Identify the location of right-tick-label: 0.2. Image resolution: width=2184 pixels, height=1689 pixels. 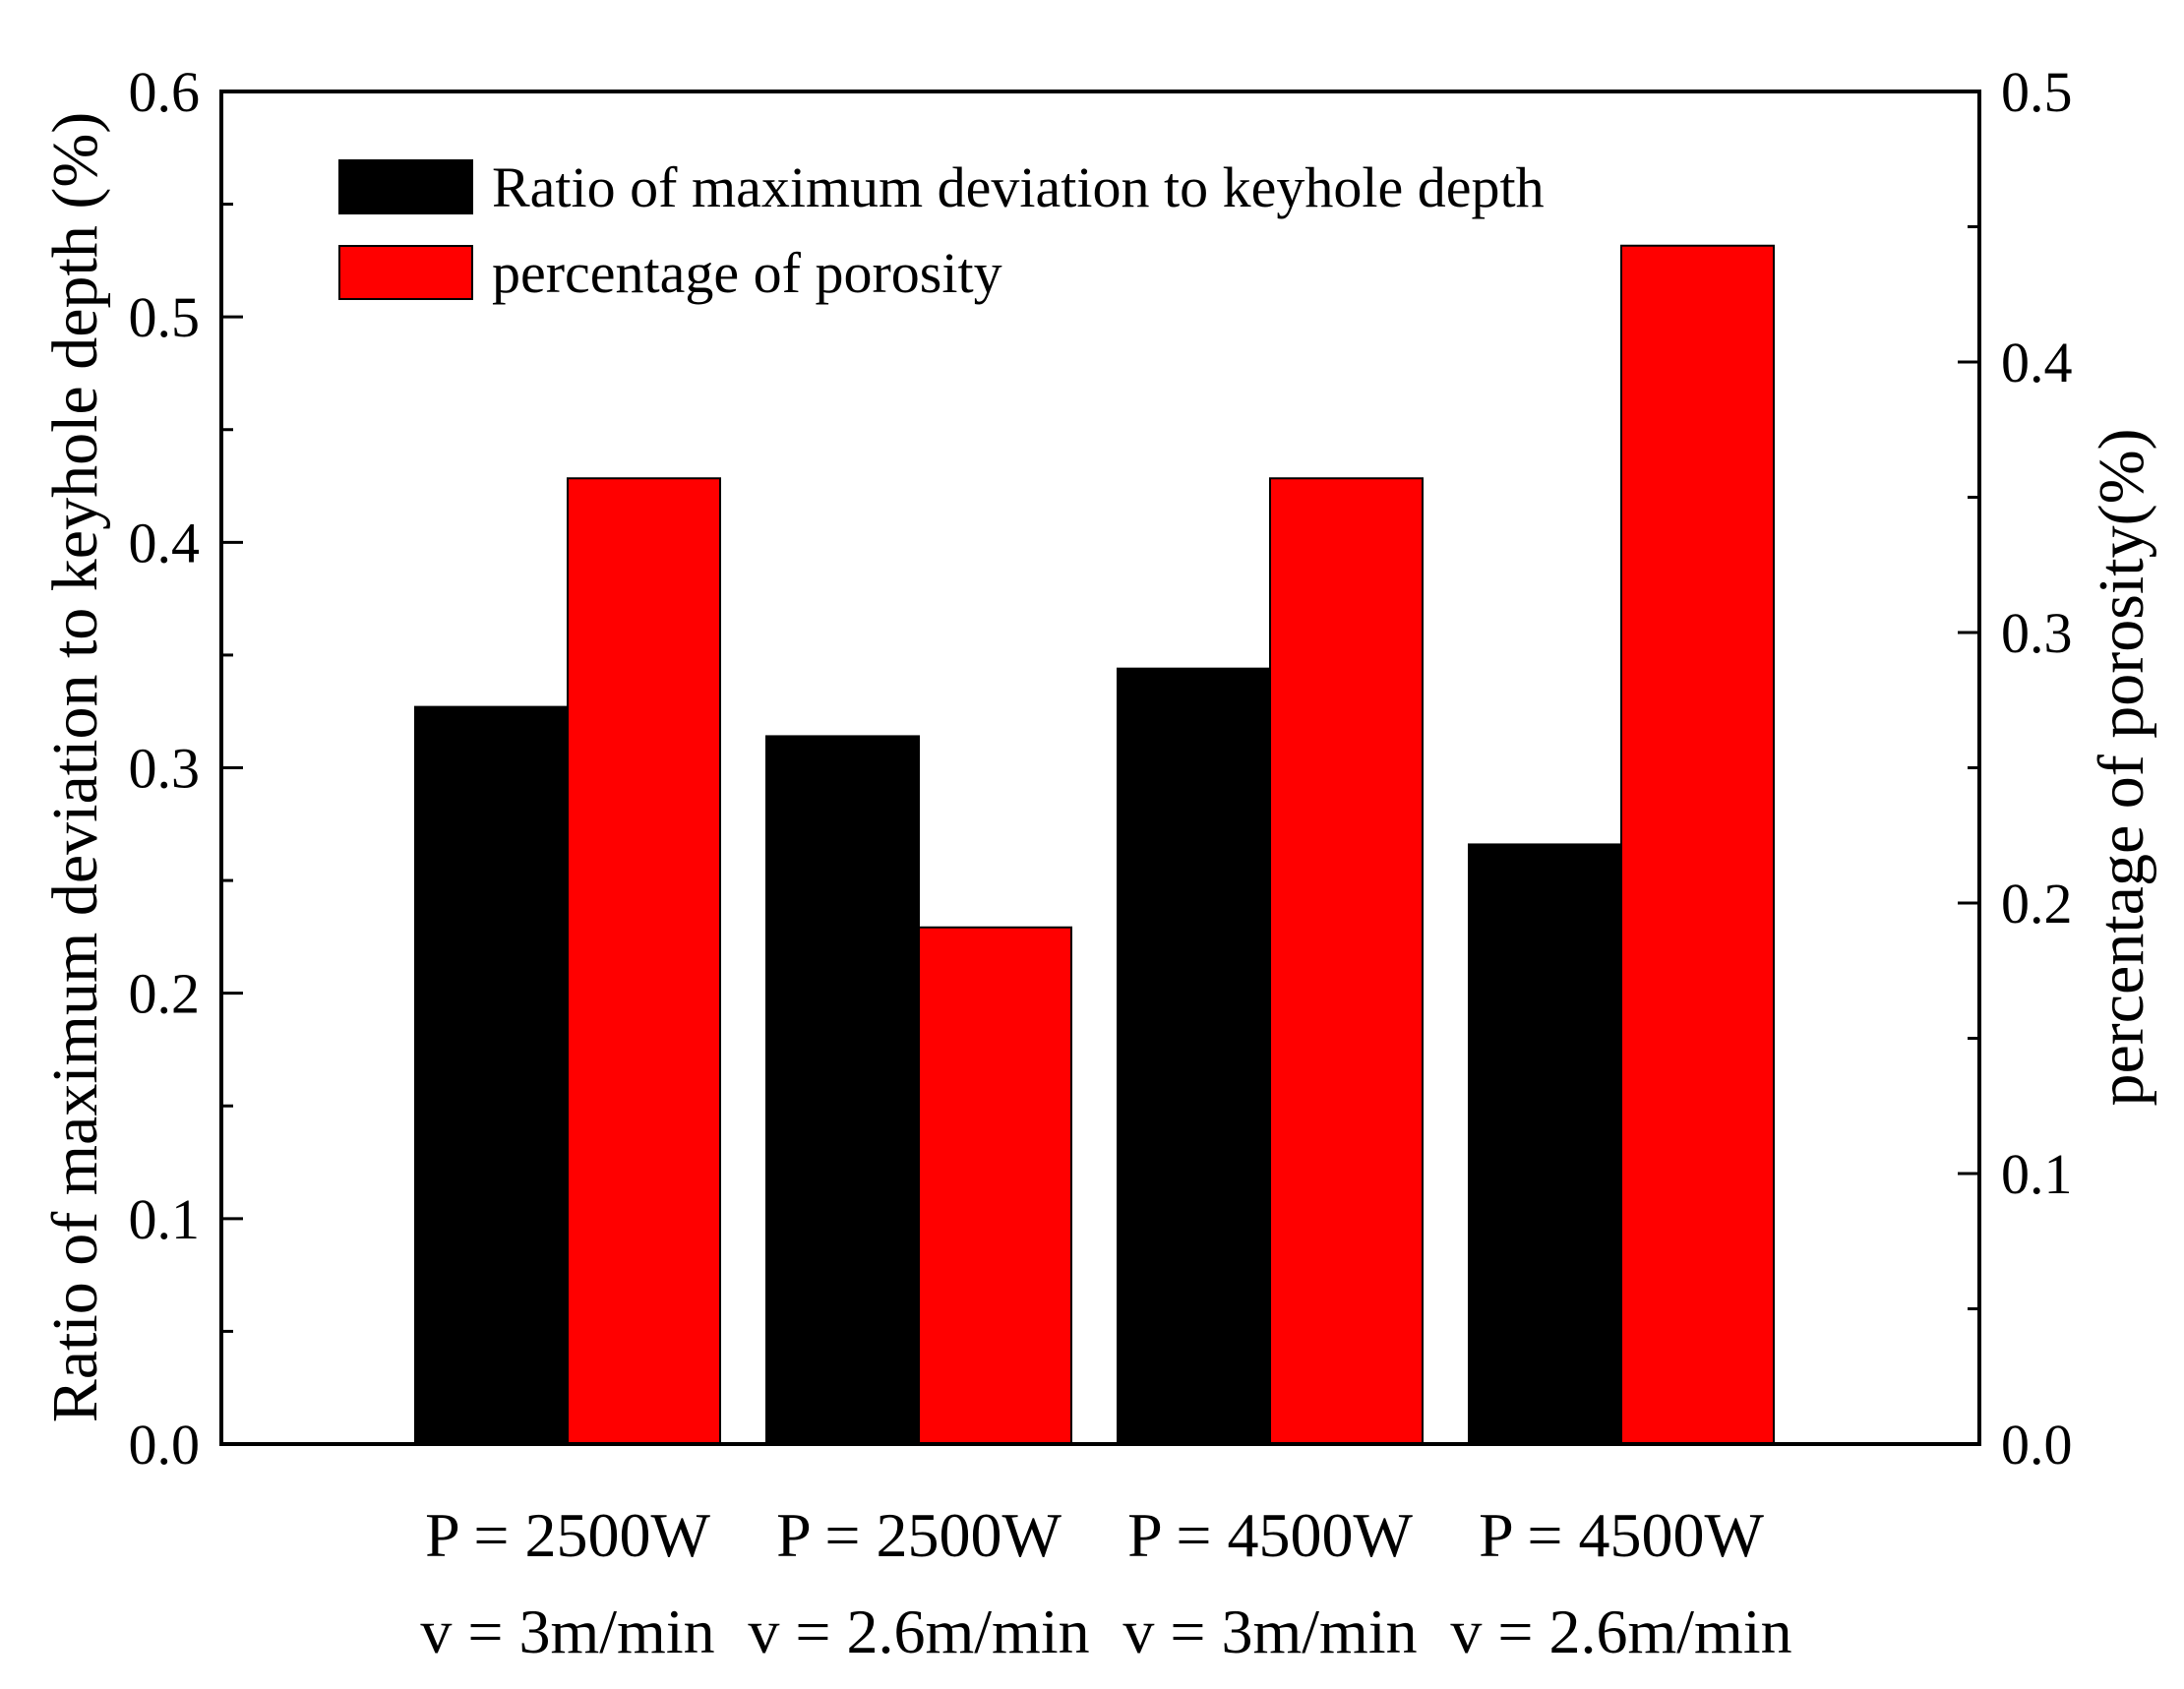
(2037, 903).